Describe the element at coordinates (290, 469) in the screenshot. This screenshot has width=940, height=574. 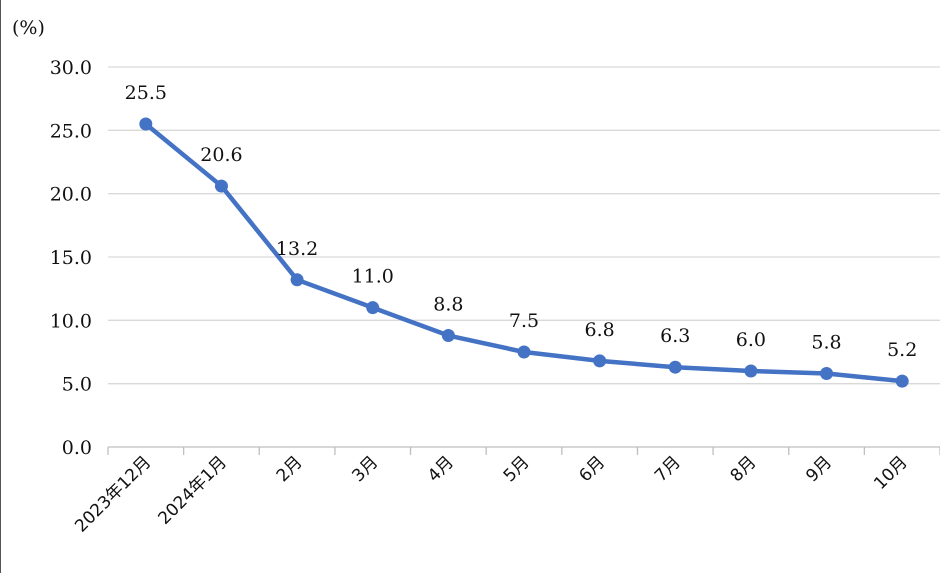
I see `x-tick-label: 2月` at that location.